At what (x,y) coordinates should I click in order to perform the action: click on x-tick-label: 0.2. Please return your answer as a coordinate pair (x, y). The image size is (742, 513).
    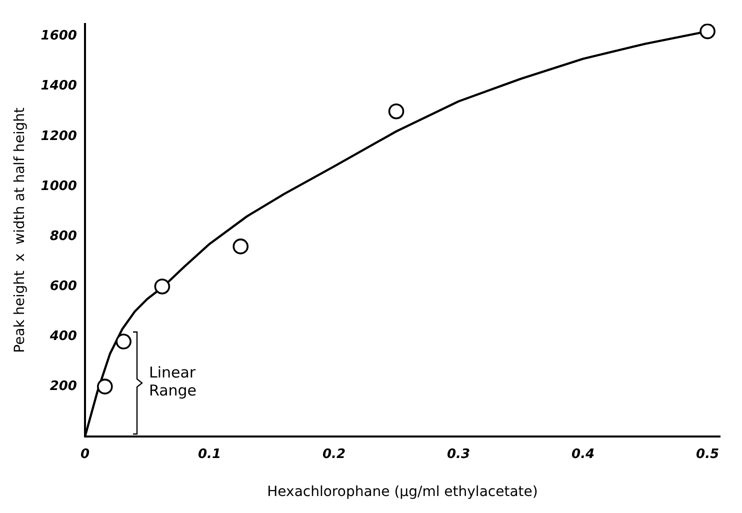
    Looking at the image, I should click on (334, 454).